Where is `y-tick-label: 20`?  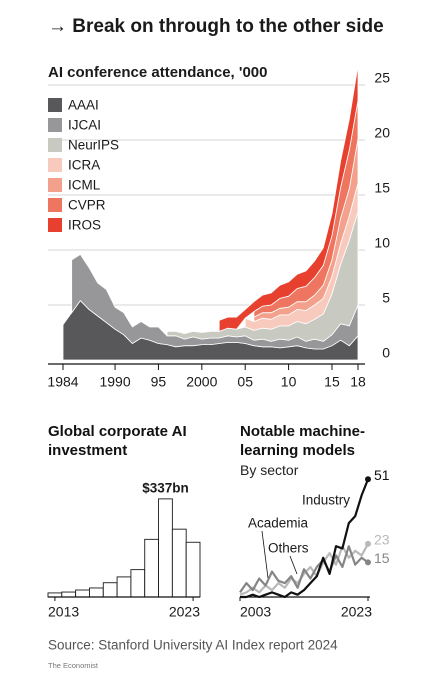
y-tick-label: 20 is located at coordinates (382, 133).